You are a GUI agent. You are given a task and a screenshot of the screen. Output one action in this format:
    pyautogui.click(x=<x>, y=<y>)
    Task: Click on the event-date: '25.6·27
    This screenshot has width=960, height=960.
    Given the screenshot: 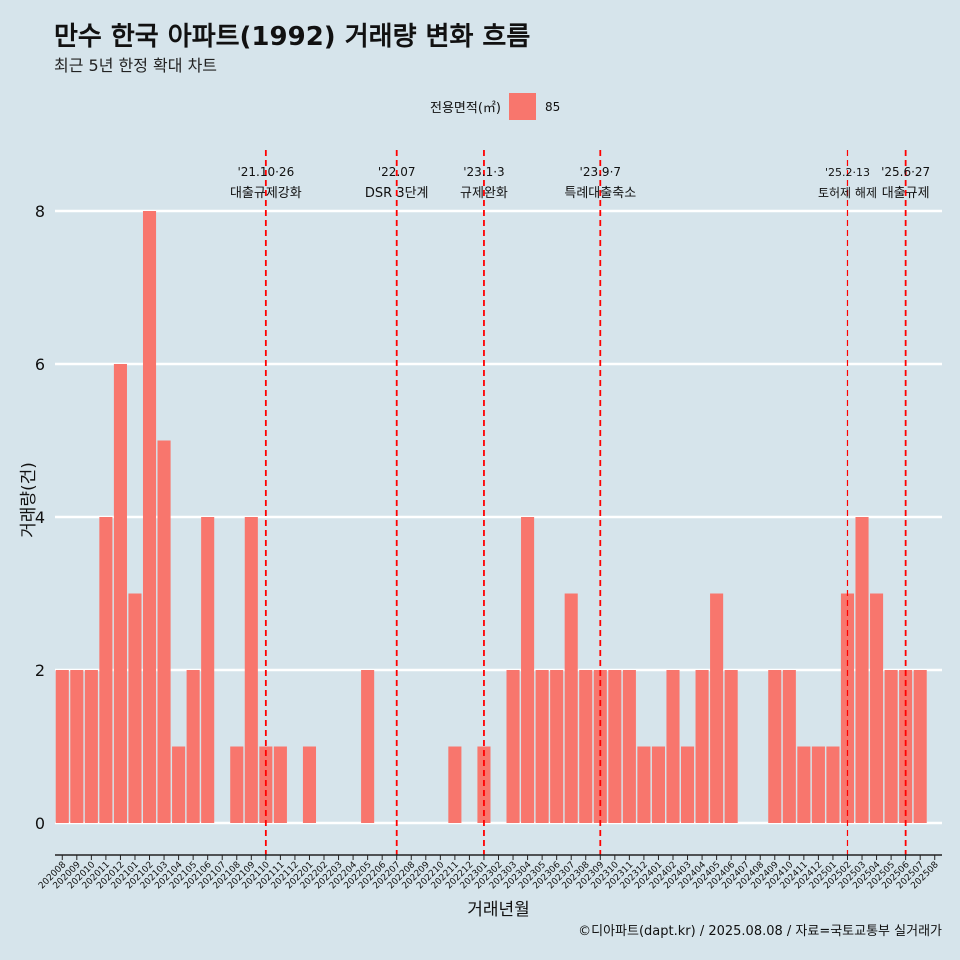 What is the action you would take?
    pyautogui.click(x=905, y=172)
    